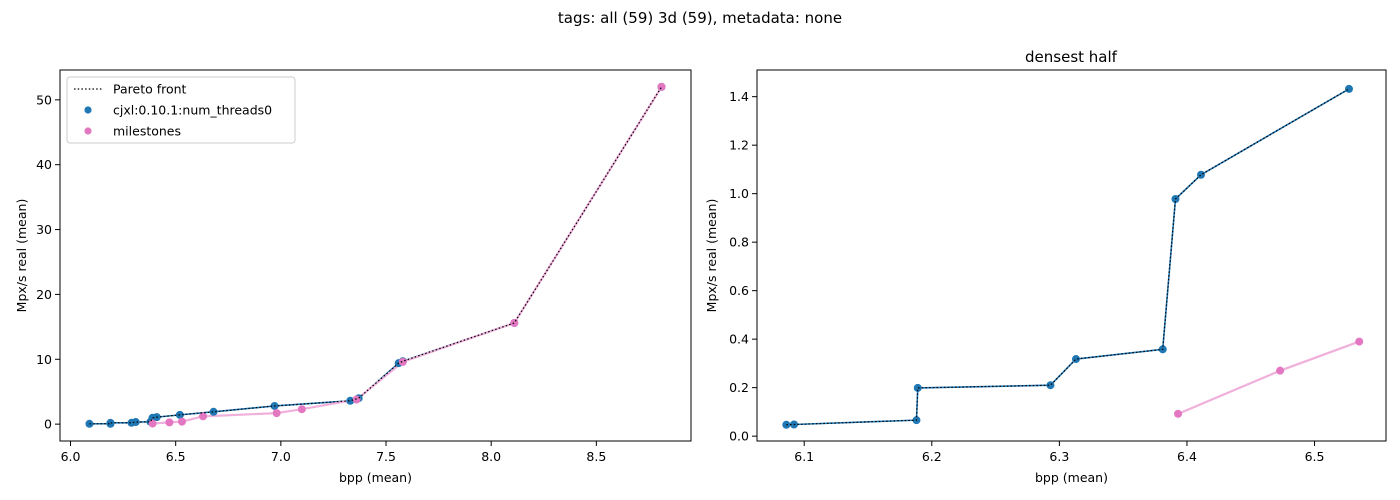  Describe the element at coordinates (739, 145) in the screenshot. I see `right-chart-ytick-label: 1.2` at that location.